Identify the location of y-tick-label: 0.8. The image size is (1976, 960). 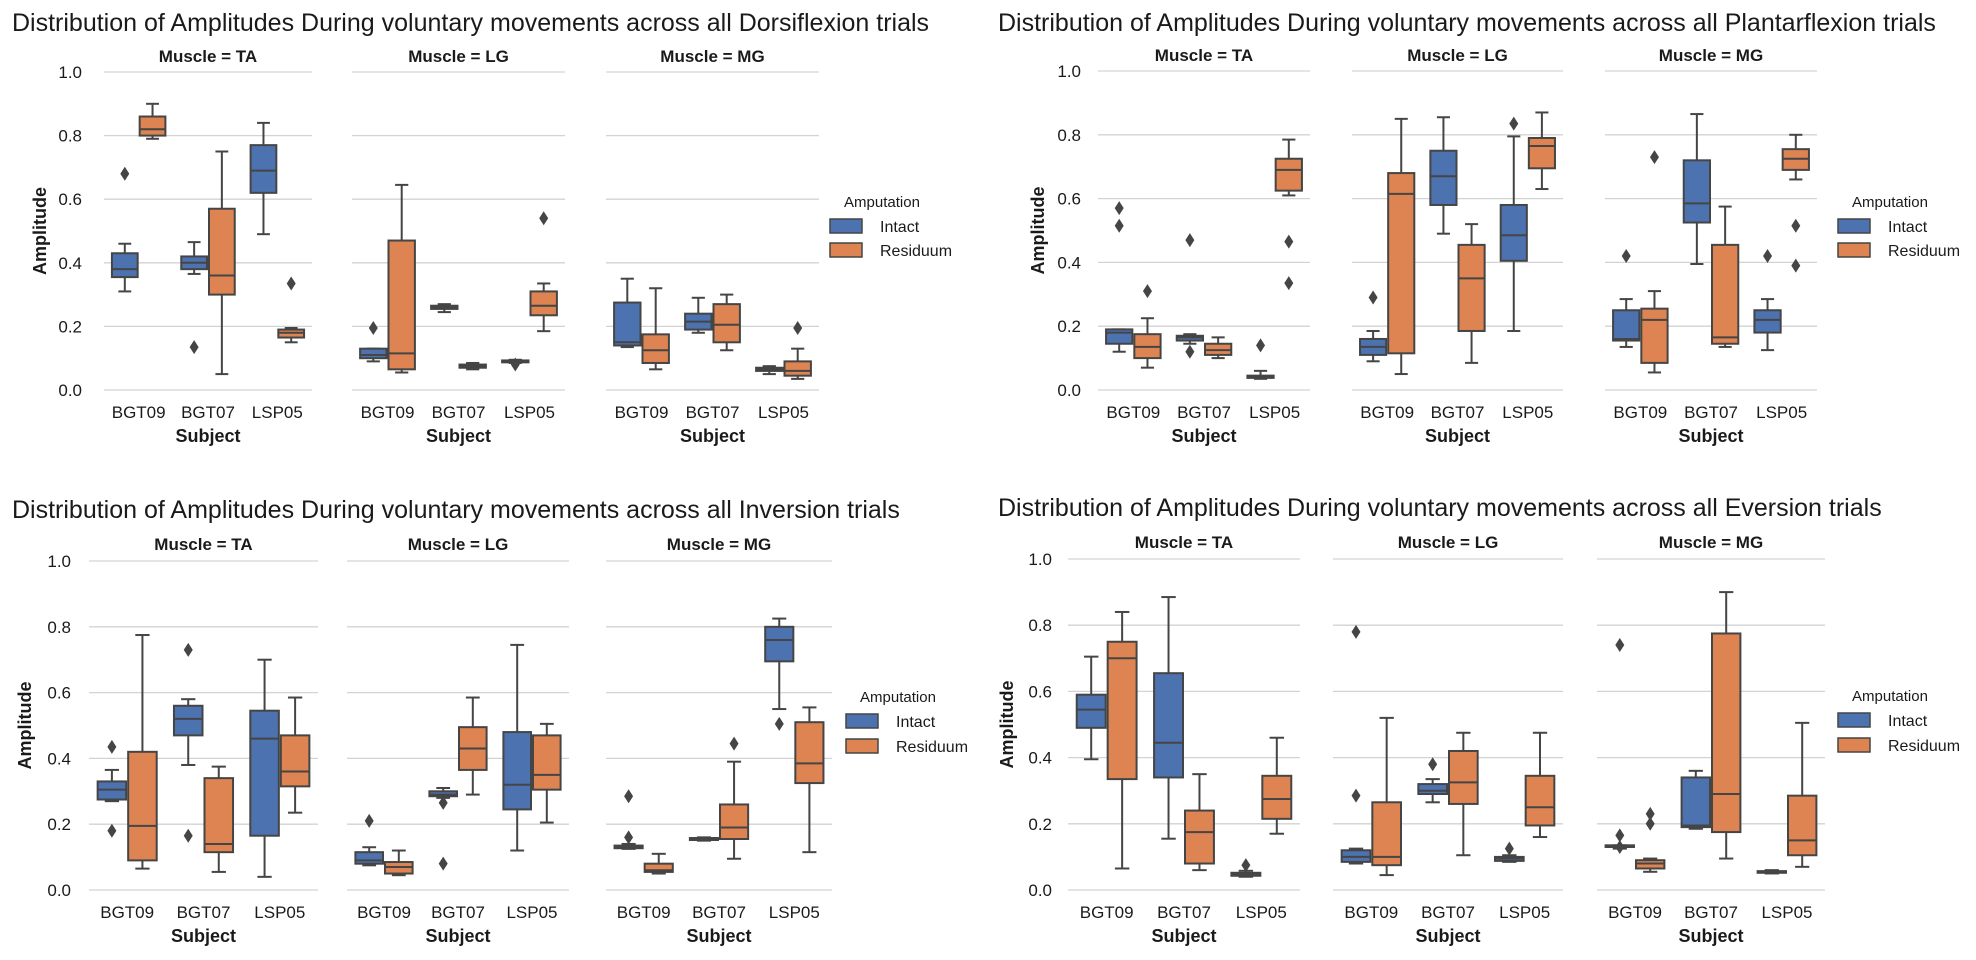
(1069, 135).